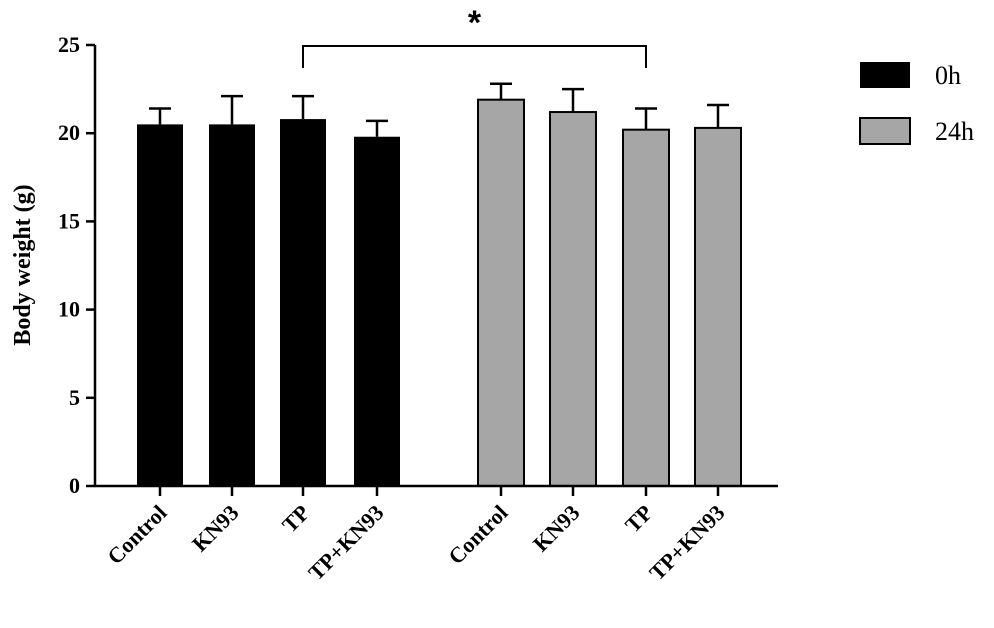 The width and height of the screenshot is (994, 628). Describe the element at coordinates (77, 265) in the screenshot. I see `y-axis: 0 5 10 15 20 25` at that location.